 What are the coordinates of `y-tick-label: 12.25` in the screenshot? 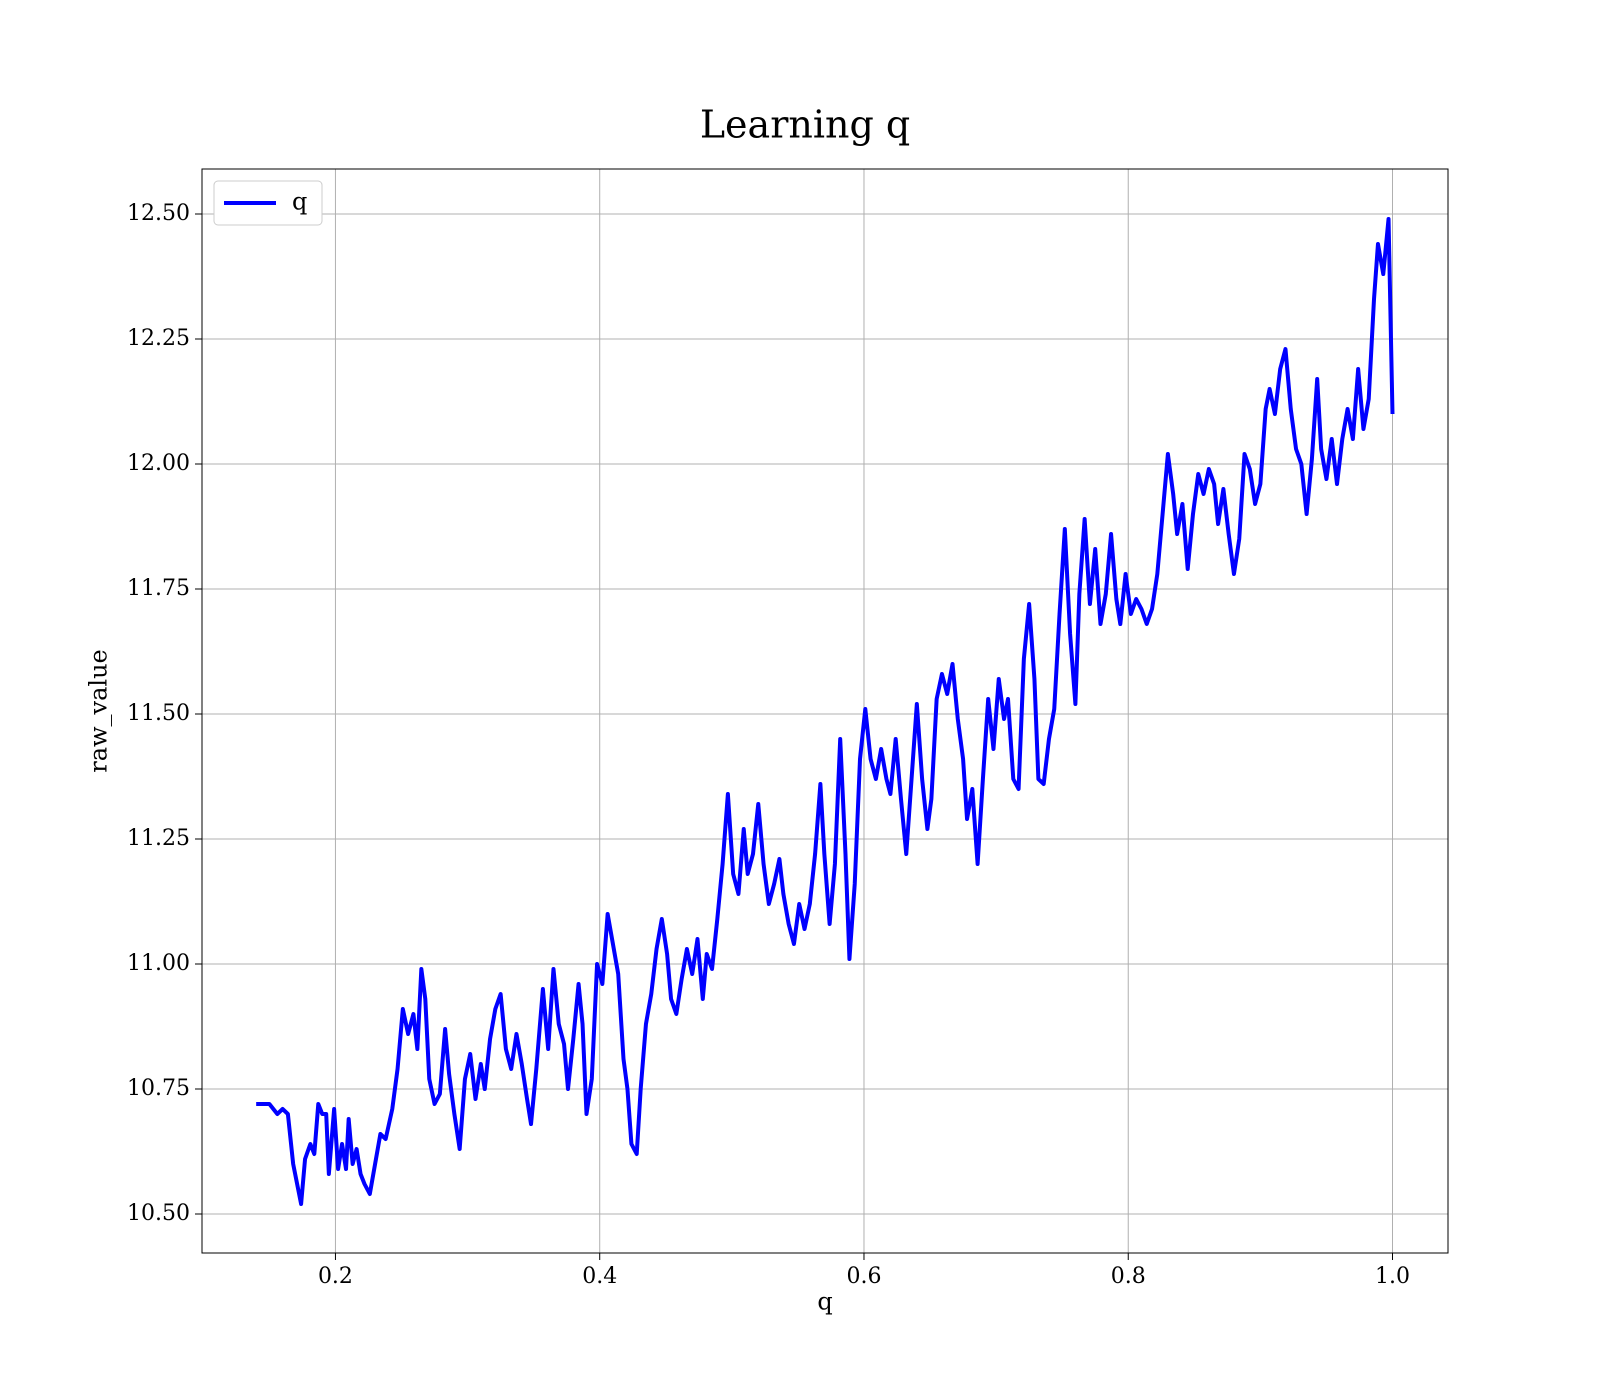 It's located at (158, 338).